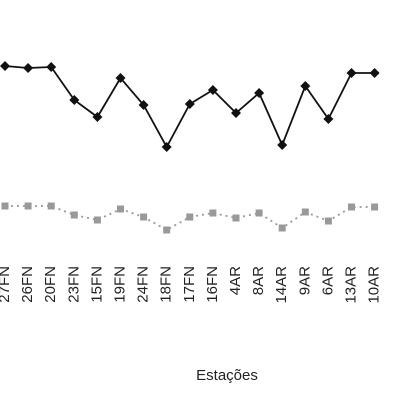  Describe the element at coordinates (304, 280) in the screenshot. I see `x-tick-label: 9AR` at that location.